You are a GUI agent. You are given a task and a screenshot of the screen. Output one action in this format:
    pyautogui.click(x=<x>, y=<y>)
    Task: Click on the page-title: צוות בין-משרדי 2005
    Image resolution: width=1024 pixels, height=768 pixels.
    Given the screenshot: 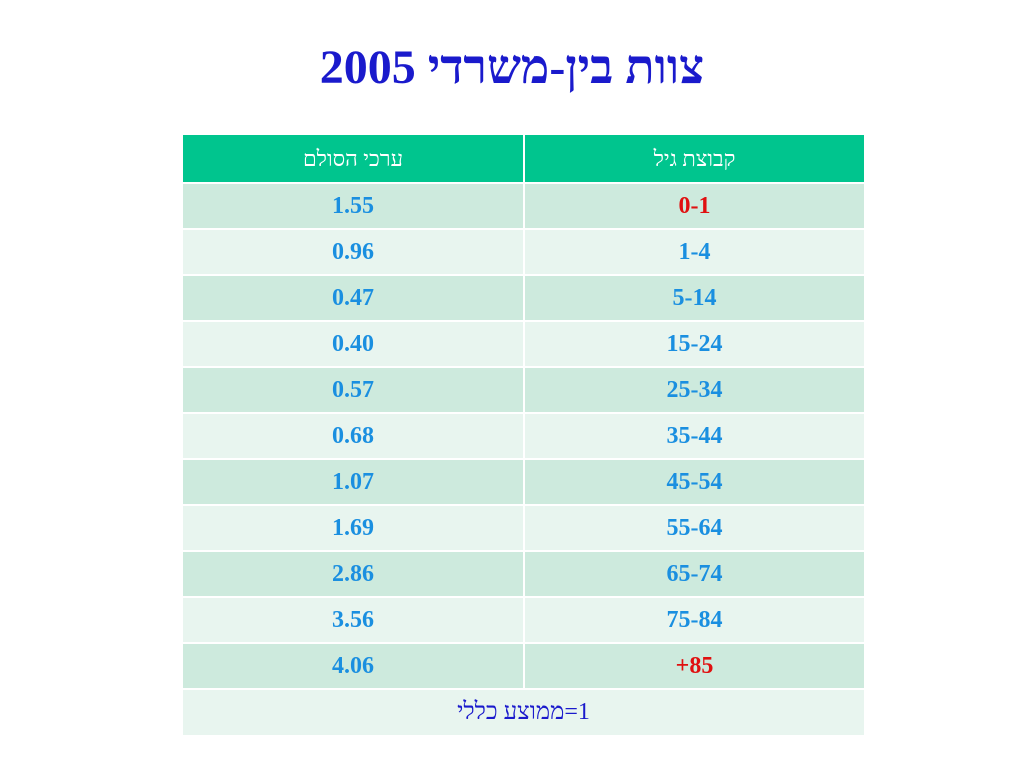 What is the action you would take?
    pyautogui.click(x=512, y=67)
    